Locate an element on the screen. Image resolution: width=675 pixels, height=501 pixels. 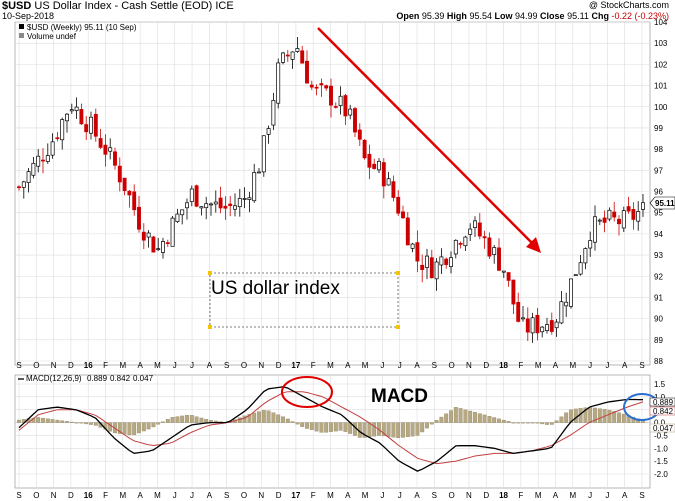
annotation-handle-tl is located at coordinates (210, 273).